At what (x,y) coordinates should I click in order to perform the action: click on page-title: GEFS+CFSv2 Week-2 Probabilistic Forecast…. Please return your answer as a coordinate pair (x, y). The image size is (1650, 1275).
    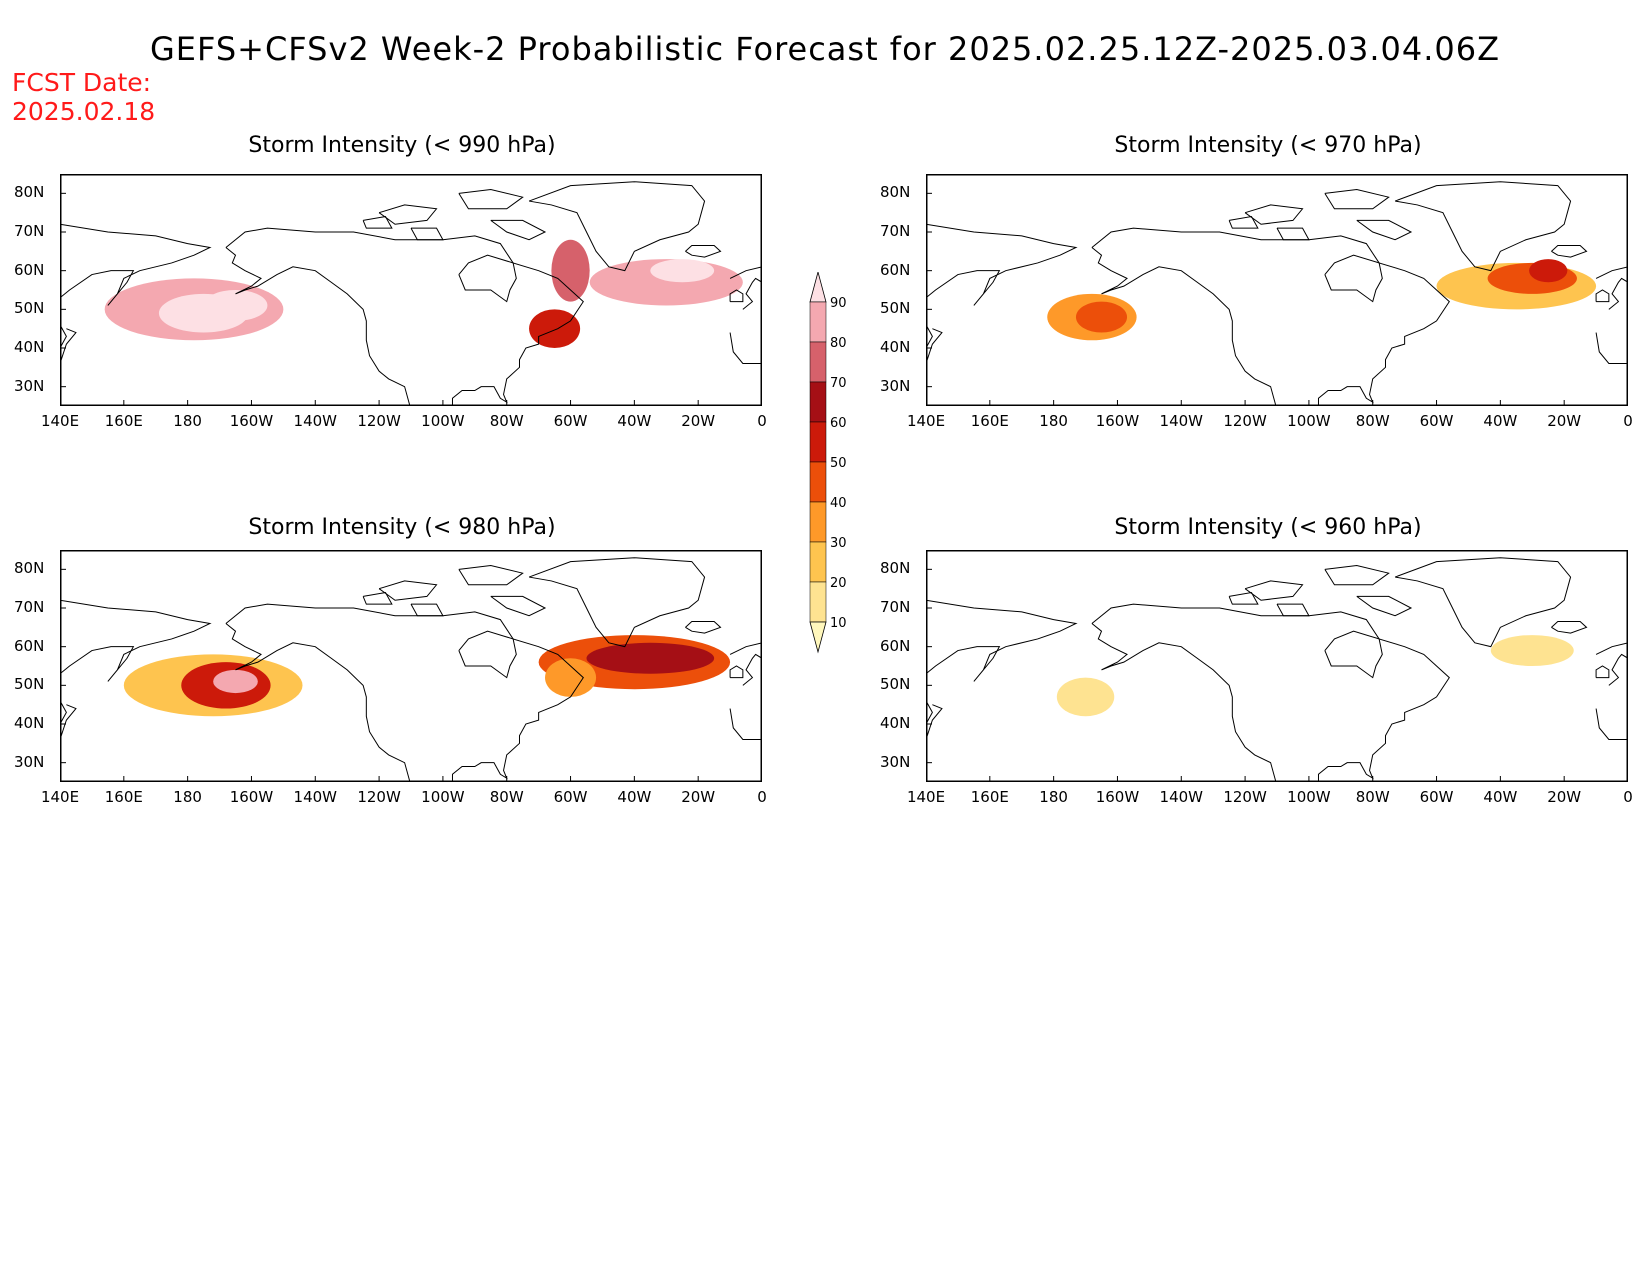
    Looking at the image, I should click on (825, 49).